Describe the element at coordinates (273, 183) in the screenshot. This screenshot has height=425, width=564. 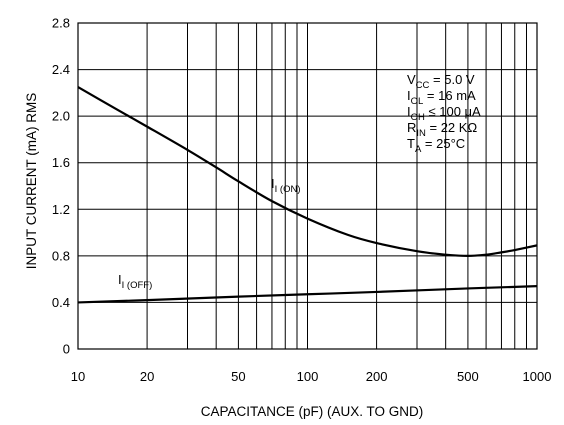
I see `series-label-i-on-main: I` at that location.